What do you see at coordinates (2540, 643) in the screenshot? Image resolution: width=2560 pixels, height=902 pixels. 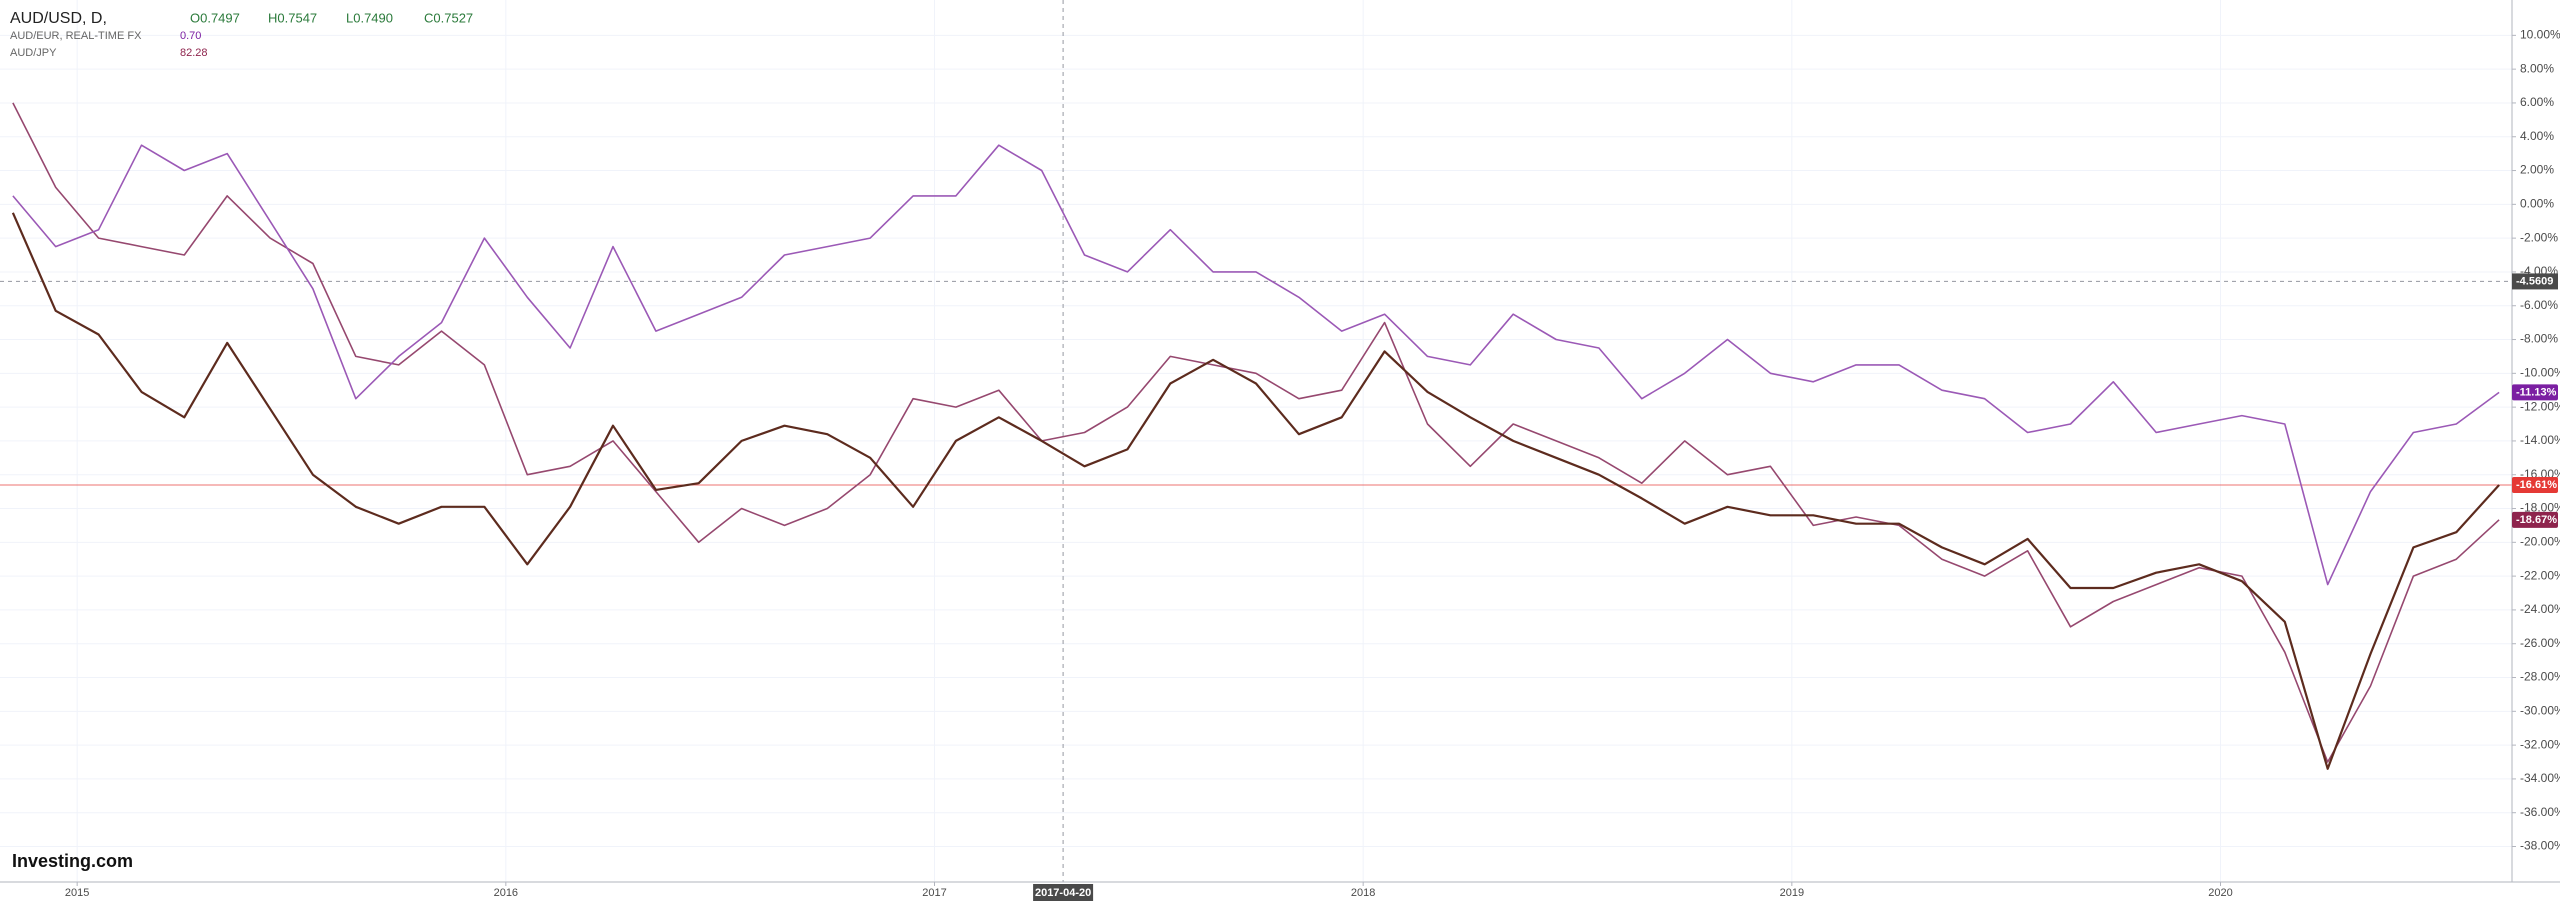 I see `y-tick-label: -26.00%` at bounding box center [2540, 643].